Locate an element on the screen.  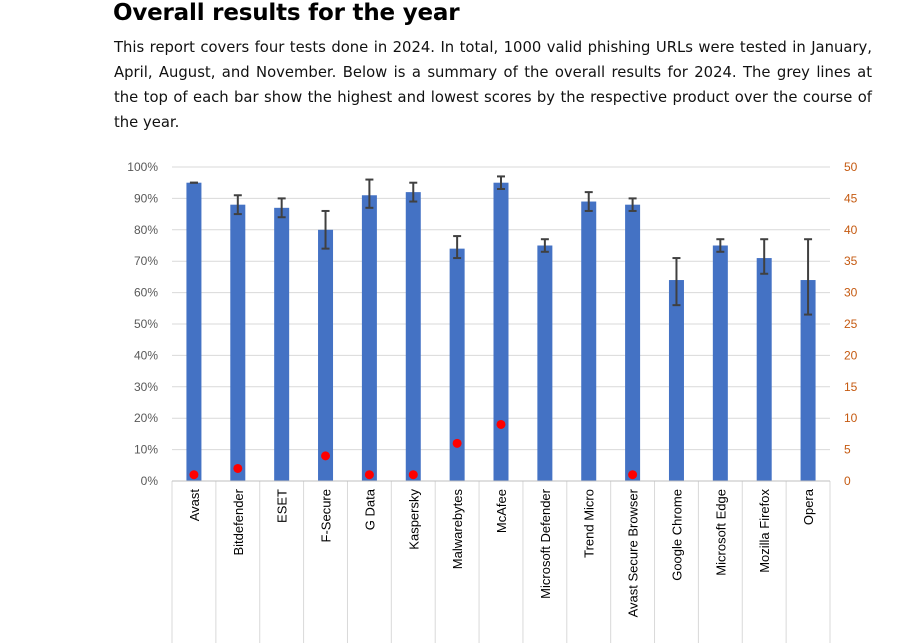
y2-tick-label: 50 is located at coordinates (851, 167).